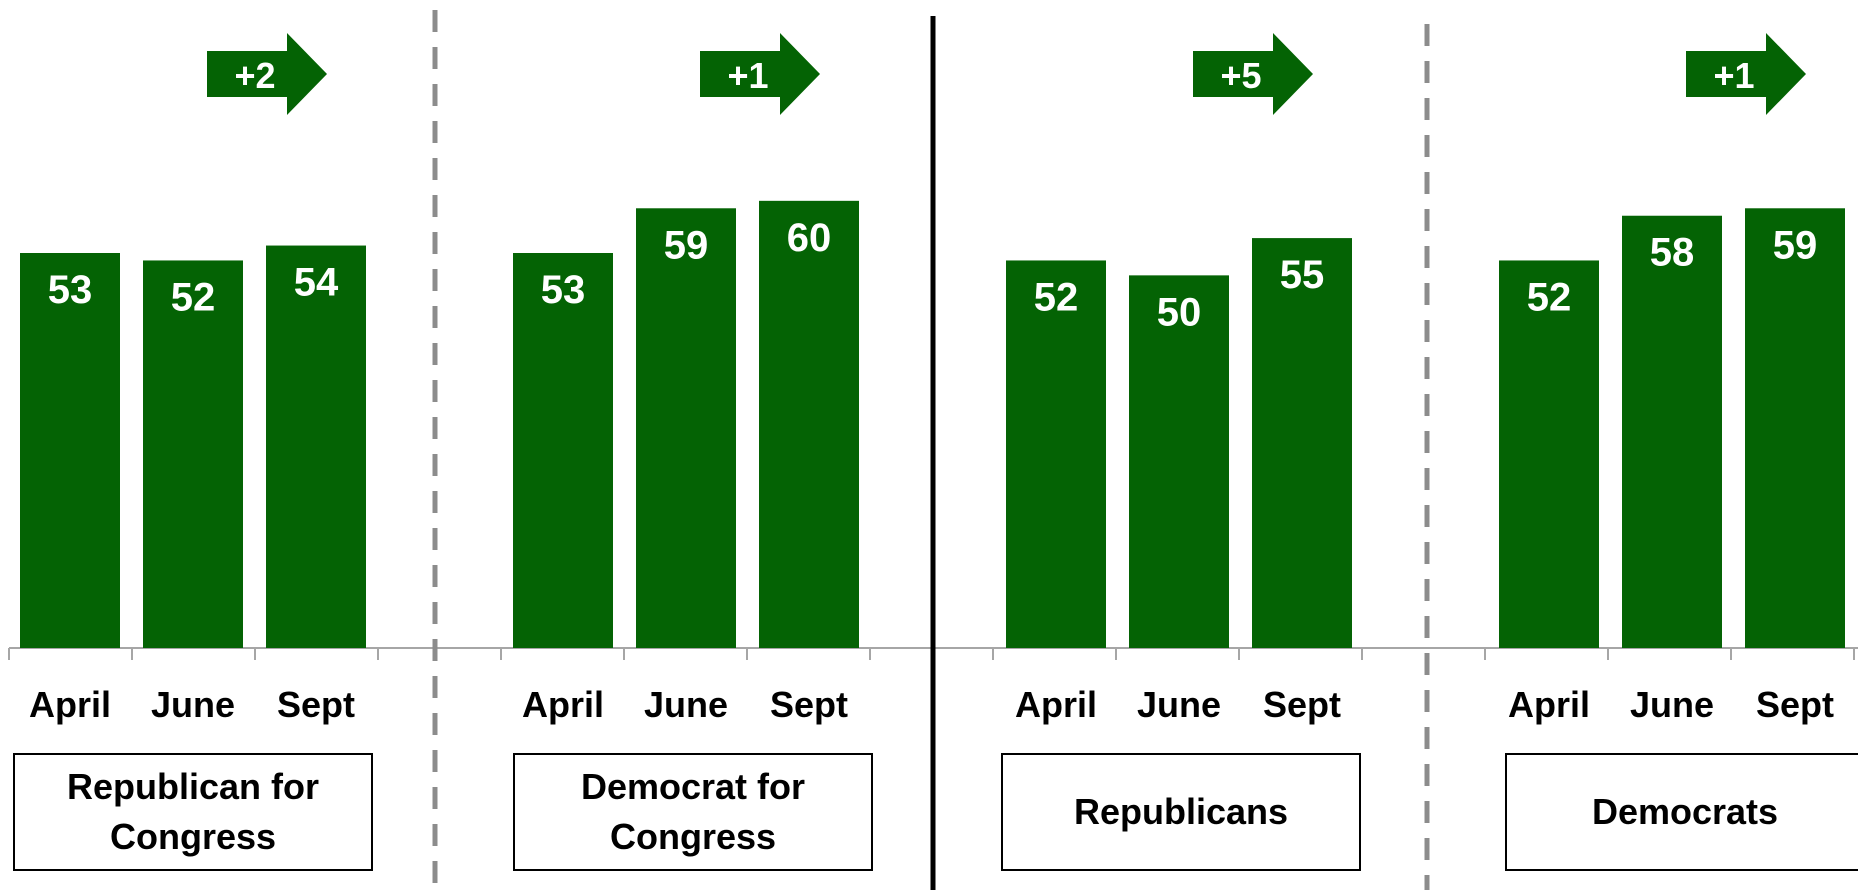 The height and width of the screenshot is (890, 1858). I want to click on bar-value-label: 58, so click(1672, 253).